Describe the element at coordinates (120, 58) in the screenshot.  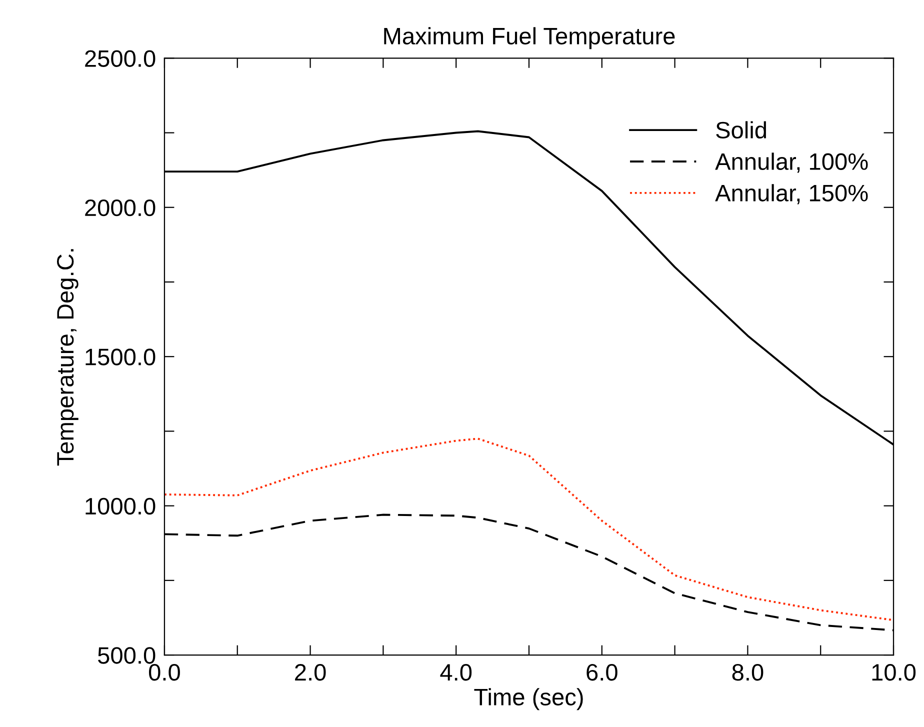
I see `y-tick-label: 2500.0` at that location.